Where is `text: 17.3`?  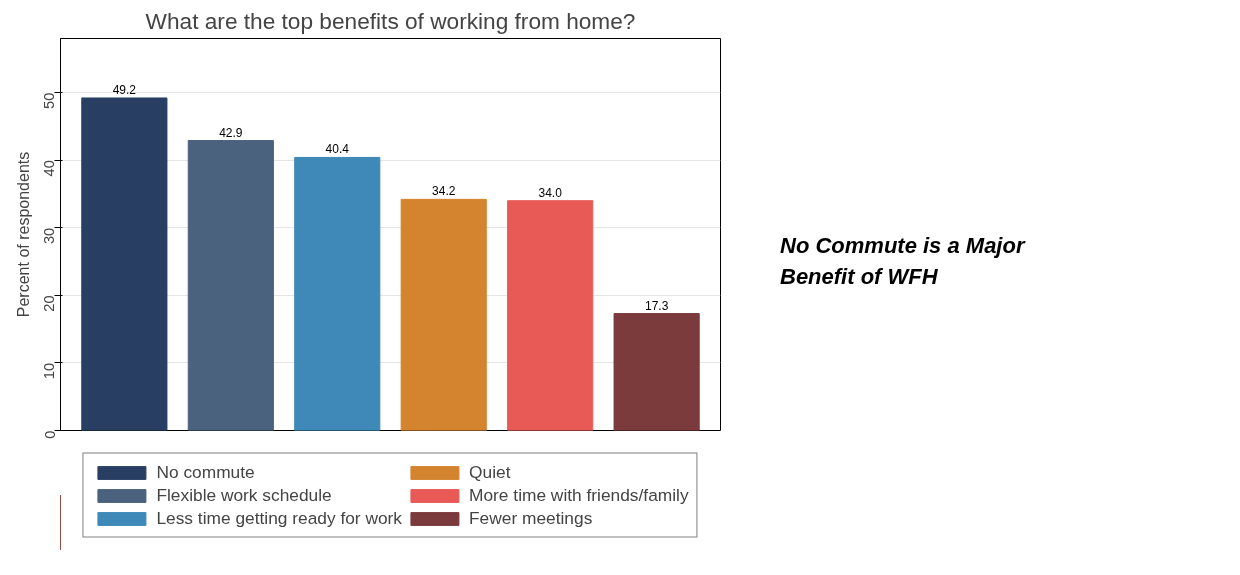 text: 17.3 is located at coordinates (656, 305).